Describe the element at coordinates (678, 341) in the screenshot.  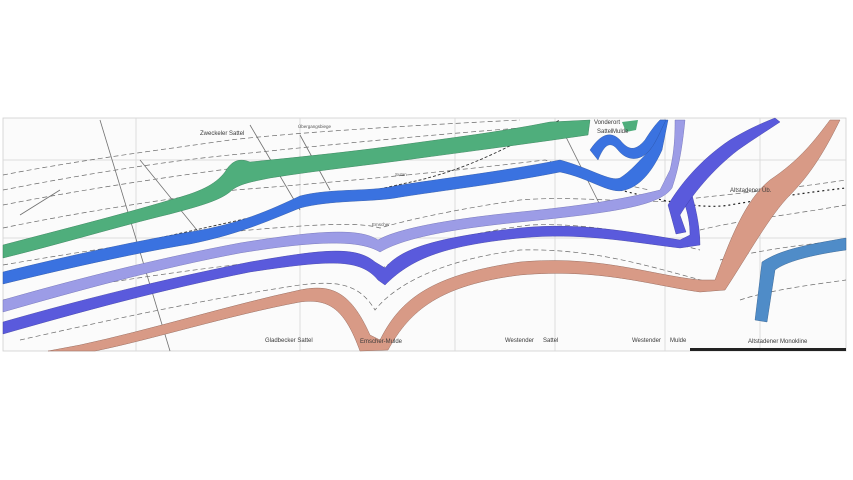
I see `label-mulde-bottom: Mulde` at that location.